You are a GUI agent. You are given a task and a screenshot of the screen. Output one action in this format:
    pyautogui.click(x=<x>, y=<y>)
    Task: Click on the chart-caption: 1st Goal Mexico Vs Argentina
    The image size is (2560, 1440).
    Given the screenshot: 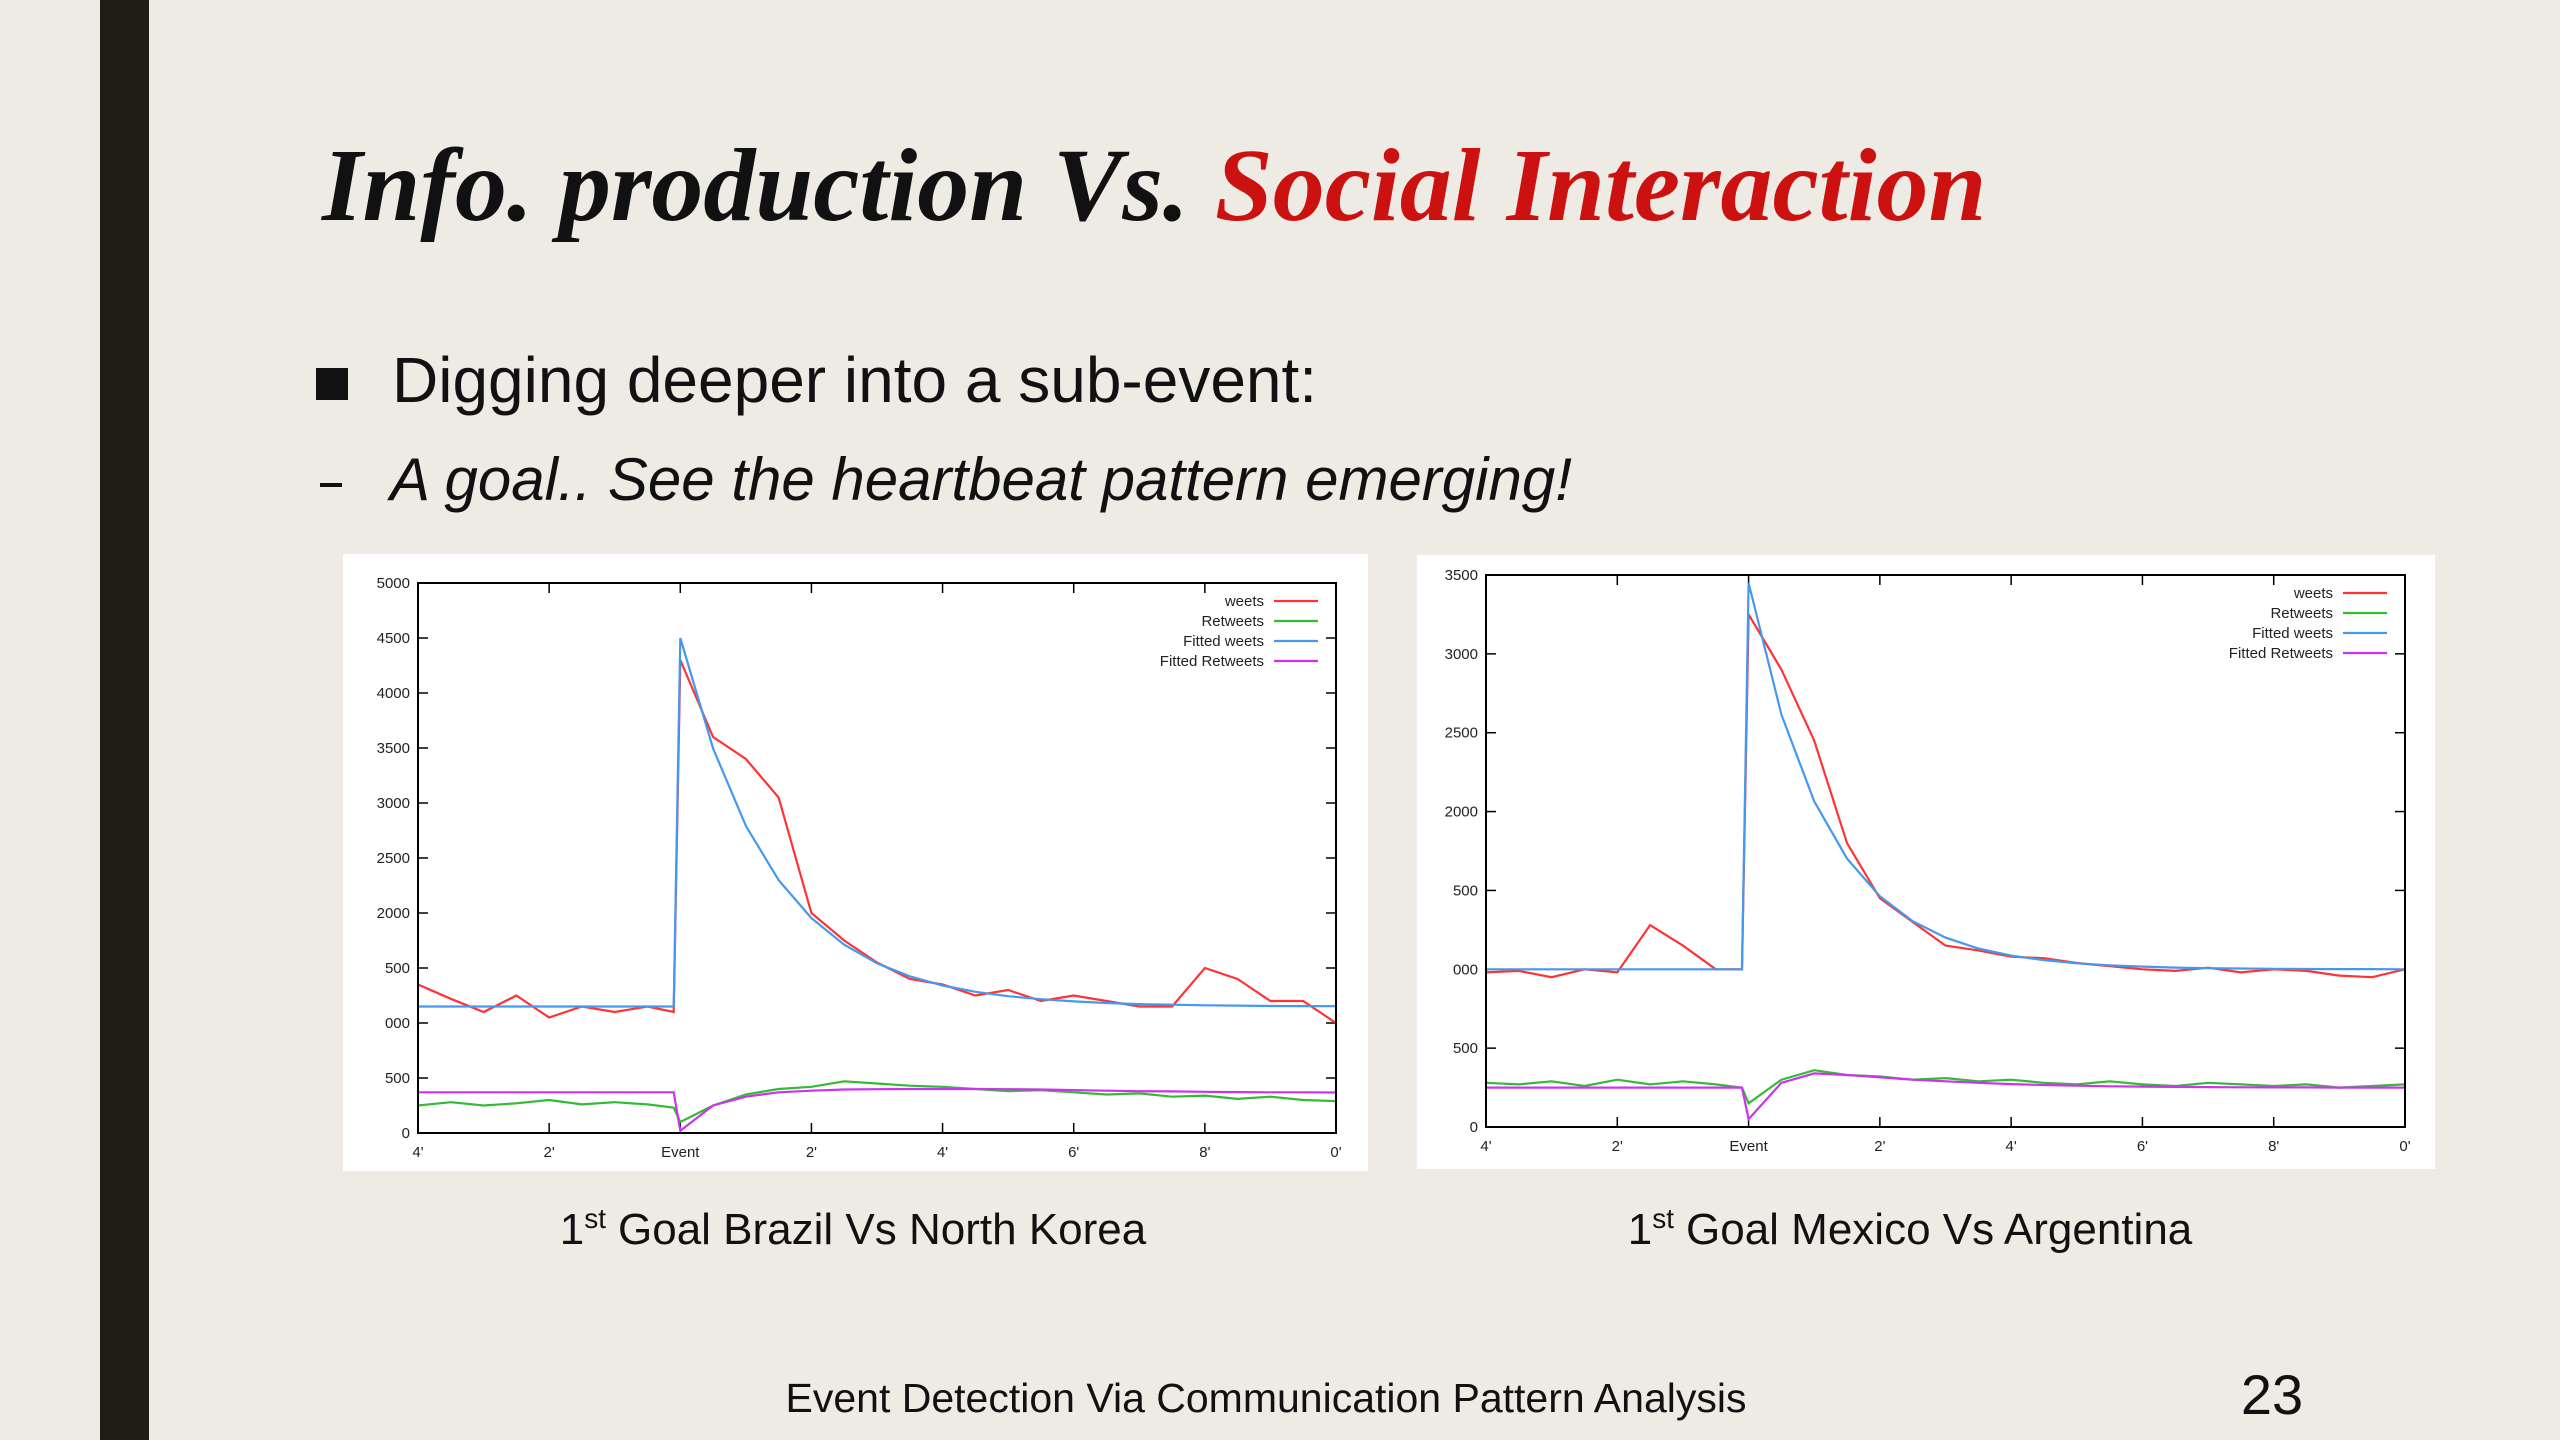 What is the action you would take?
    pyautogui.click(x=1910, y=1228)
    